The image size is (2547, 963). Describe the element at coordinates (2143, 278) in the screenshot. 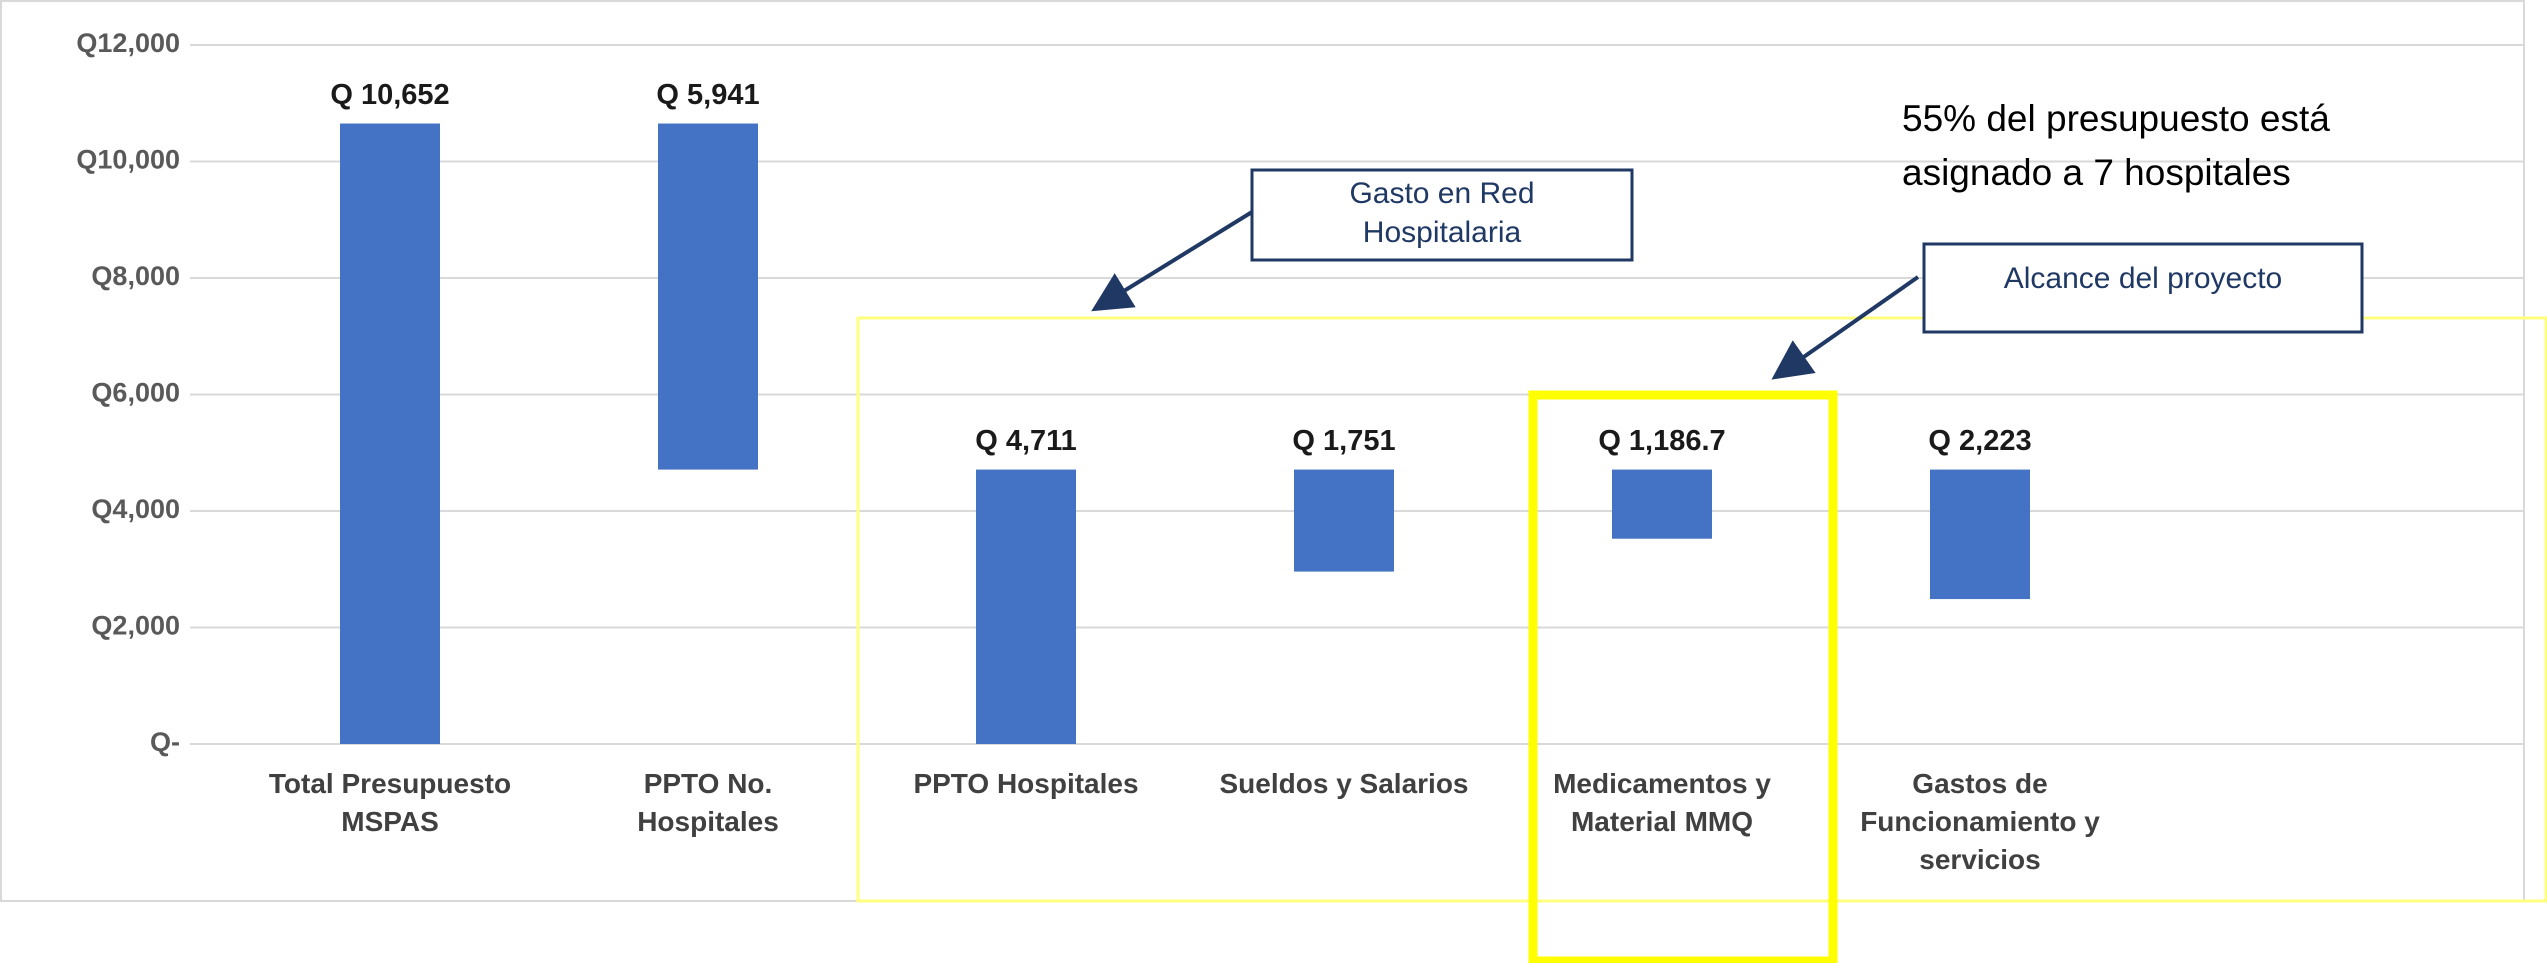

I see `annotation: Alcance del proyecto` at that location.